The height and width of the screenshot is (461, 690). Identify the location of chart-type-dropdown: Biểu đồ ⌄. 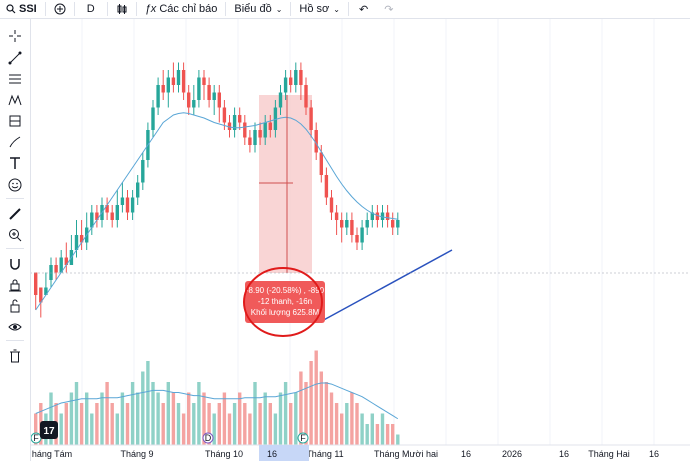
(258, 9).